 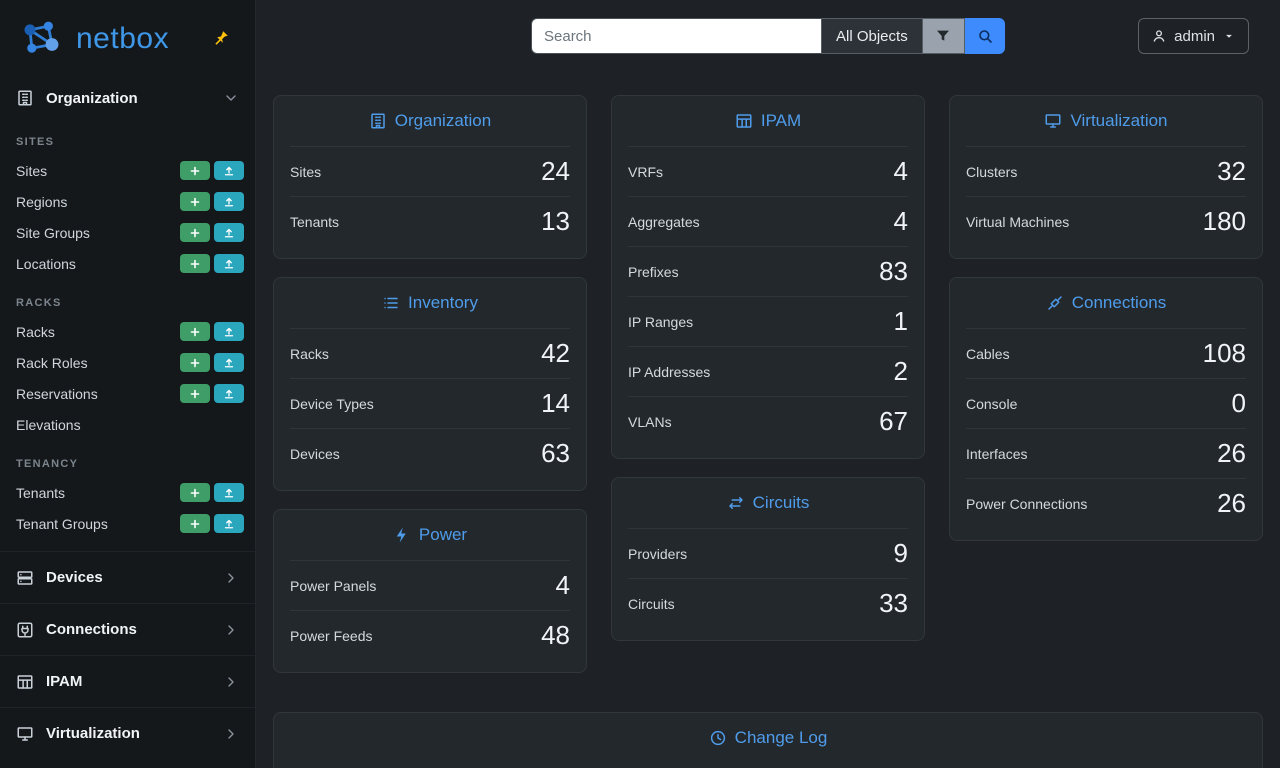 What do you see at coordinates (32, 170) in the screenshot?
I see `sidebar-item-label: Sites` at bounding box center [32, 170].